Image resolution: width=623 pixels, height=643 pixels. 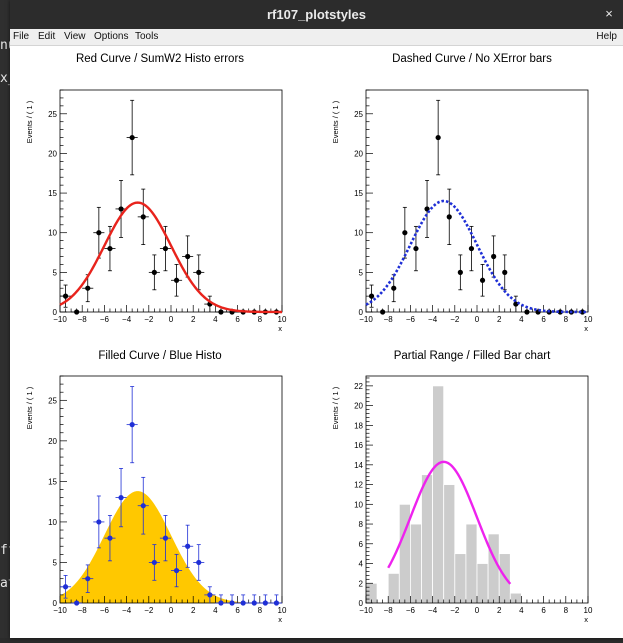 I want to click on y-tick-label: 18, so click(x=358, y=425).